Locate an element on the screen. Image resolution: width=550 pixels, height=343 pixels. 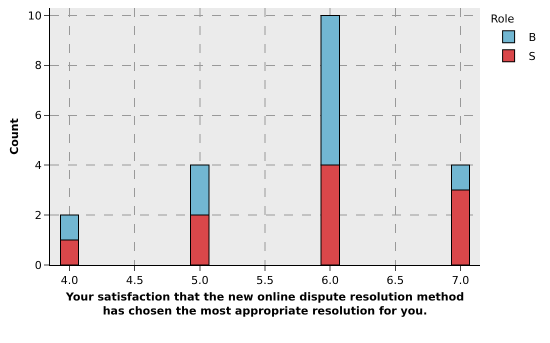
x-tick-label: 5.5 is located at coordinates (265, 281).